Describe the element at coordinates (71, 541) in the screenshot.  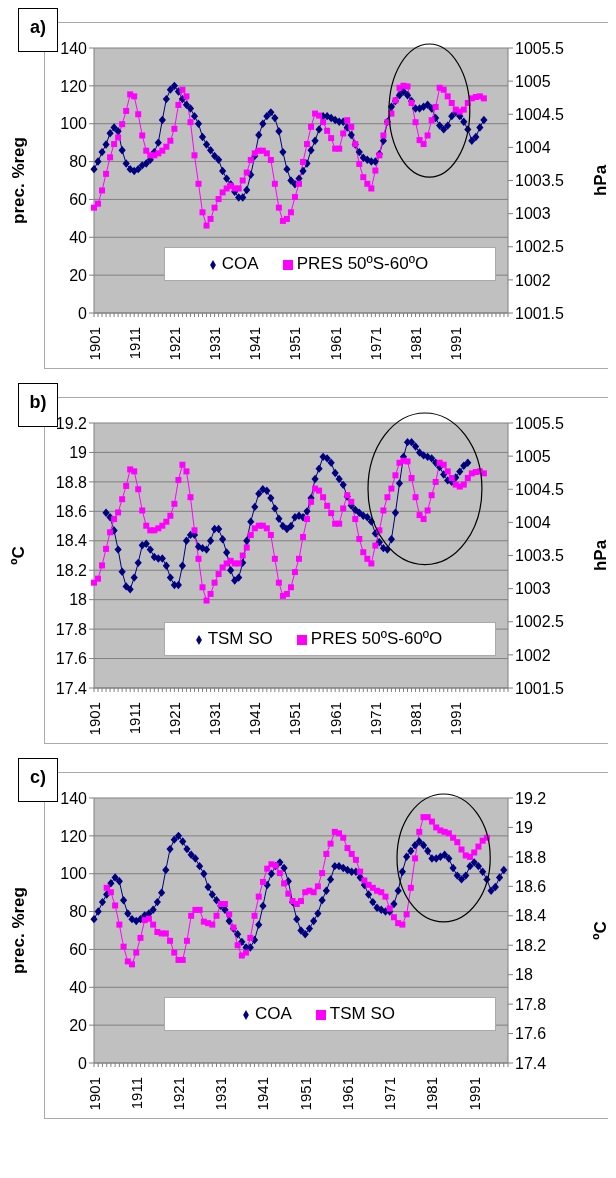
I see `y-tick-label: 18.4` at that location.